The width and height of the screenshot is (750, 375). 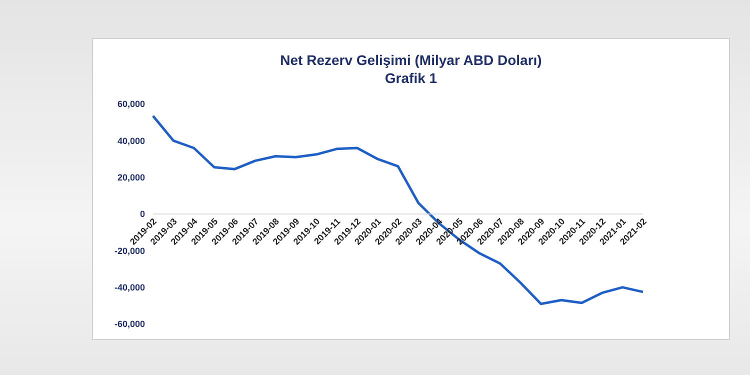 I want to click on y-tick-label: -60,000, so click(x=129, y=324).